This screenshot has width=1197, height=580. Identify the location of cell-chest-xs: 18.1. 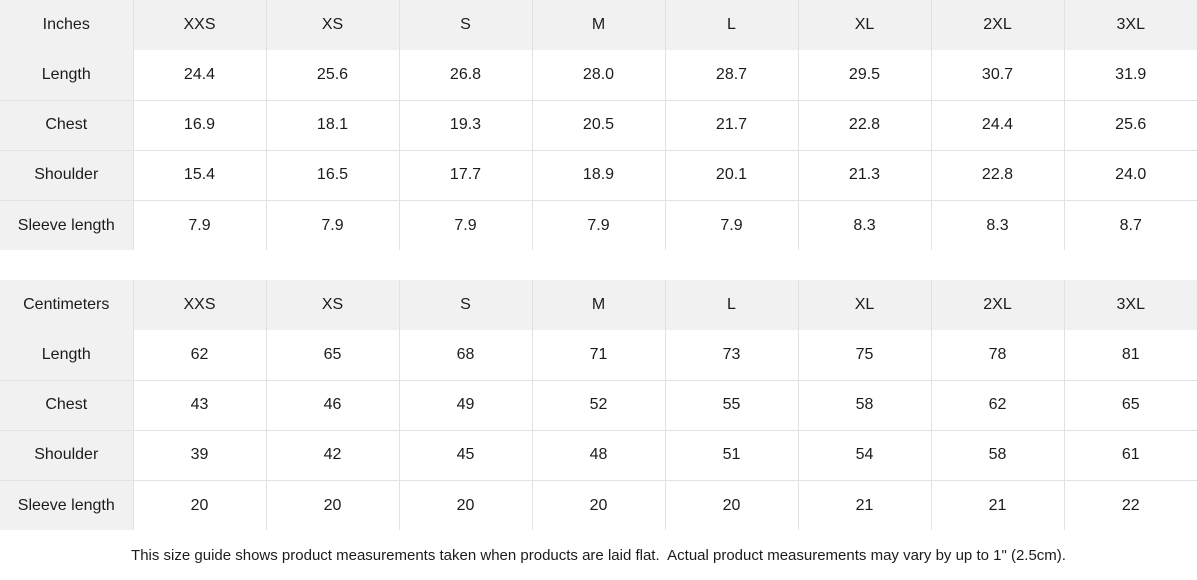
(333, 125).